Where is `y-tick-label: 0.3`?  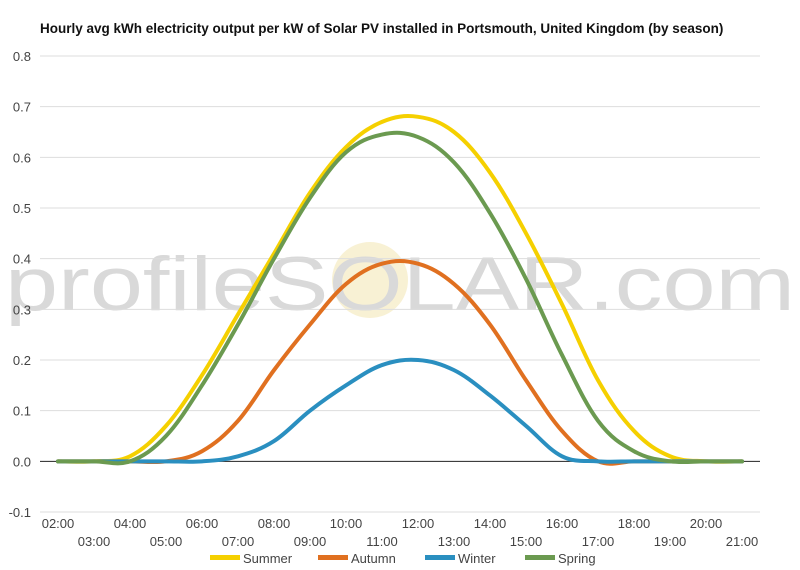
y-tick-label: 0.3 is located at coordinates (22, 309).